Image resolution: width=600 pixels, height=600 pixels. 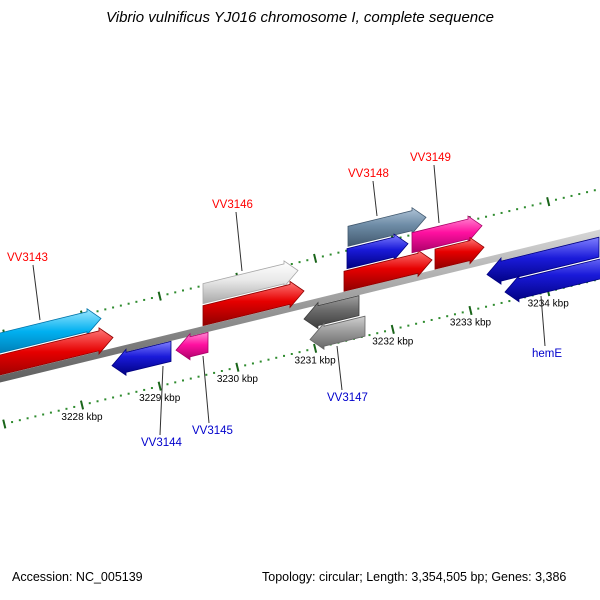 I want to click on ruler-position-label: 3233 kbp, so click(x=471, y=323).